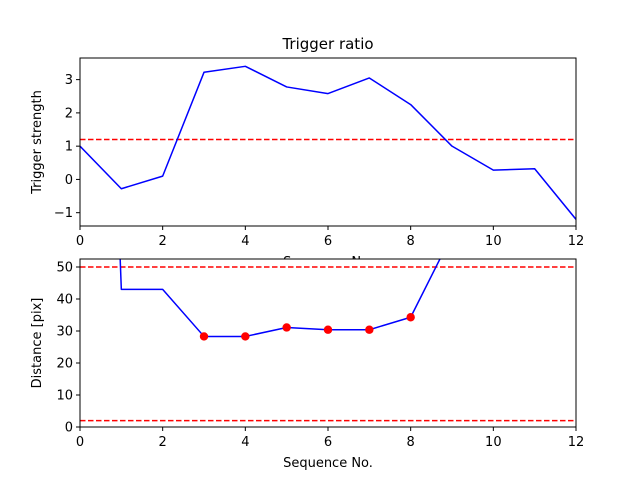  I want to click on x-axis-label: Sequence No., so click(328, 463).